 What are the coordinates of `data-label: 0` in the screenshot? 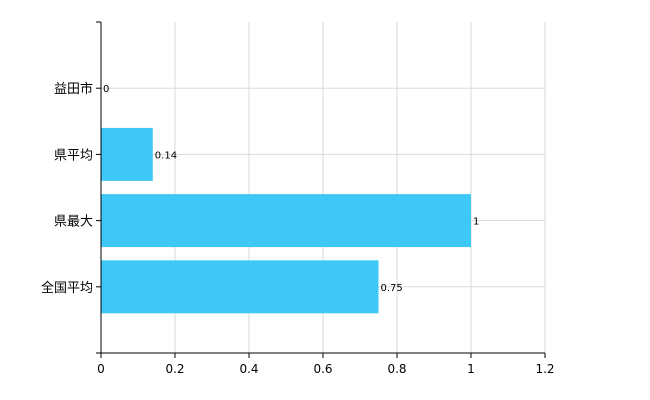 It's located at (106, 89).